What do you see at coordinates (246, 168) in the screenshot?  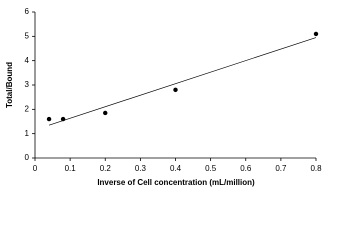 I see `x-tick-label: 0.6` at bounding box center [246, 168].